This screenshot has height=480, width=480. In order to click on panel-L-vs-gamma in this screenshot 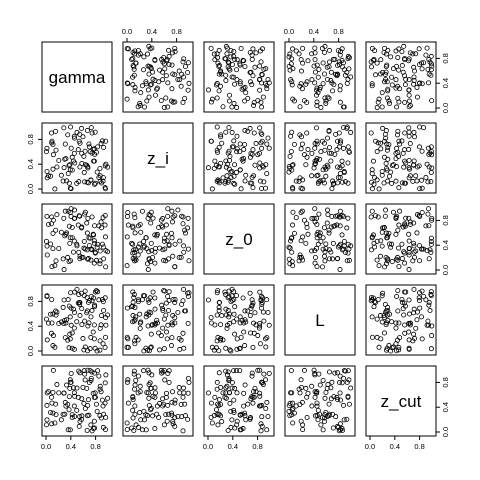, I will do `click(77, 320)`.